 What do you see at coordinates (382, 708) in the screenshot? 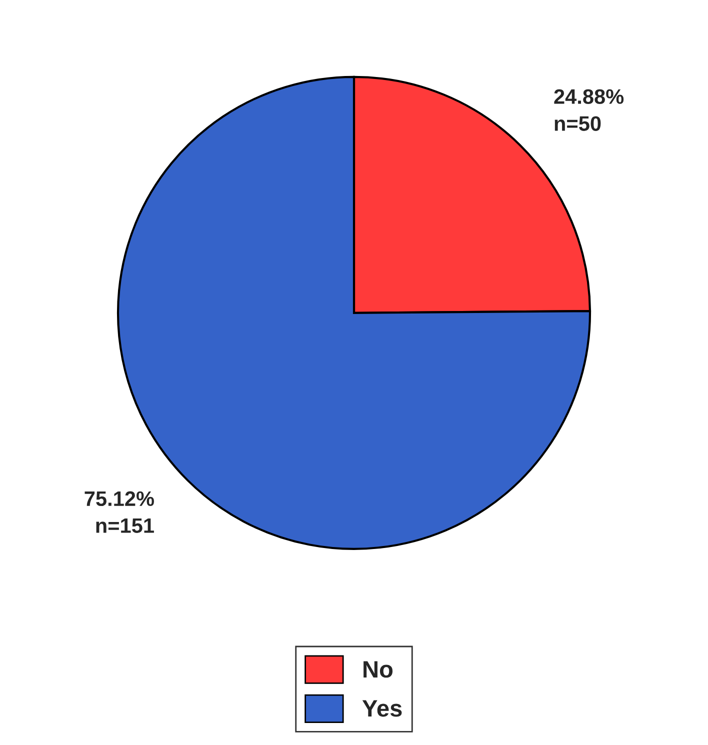
I see `legend-label: Yes` at bounding box center [382, 708].